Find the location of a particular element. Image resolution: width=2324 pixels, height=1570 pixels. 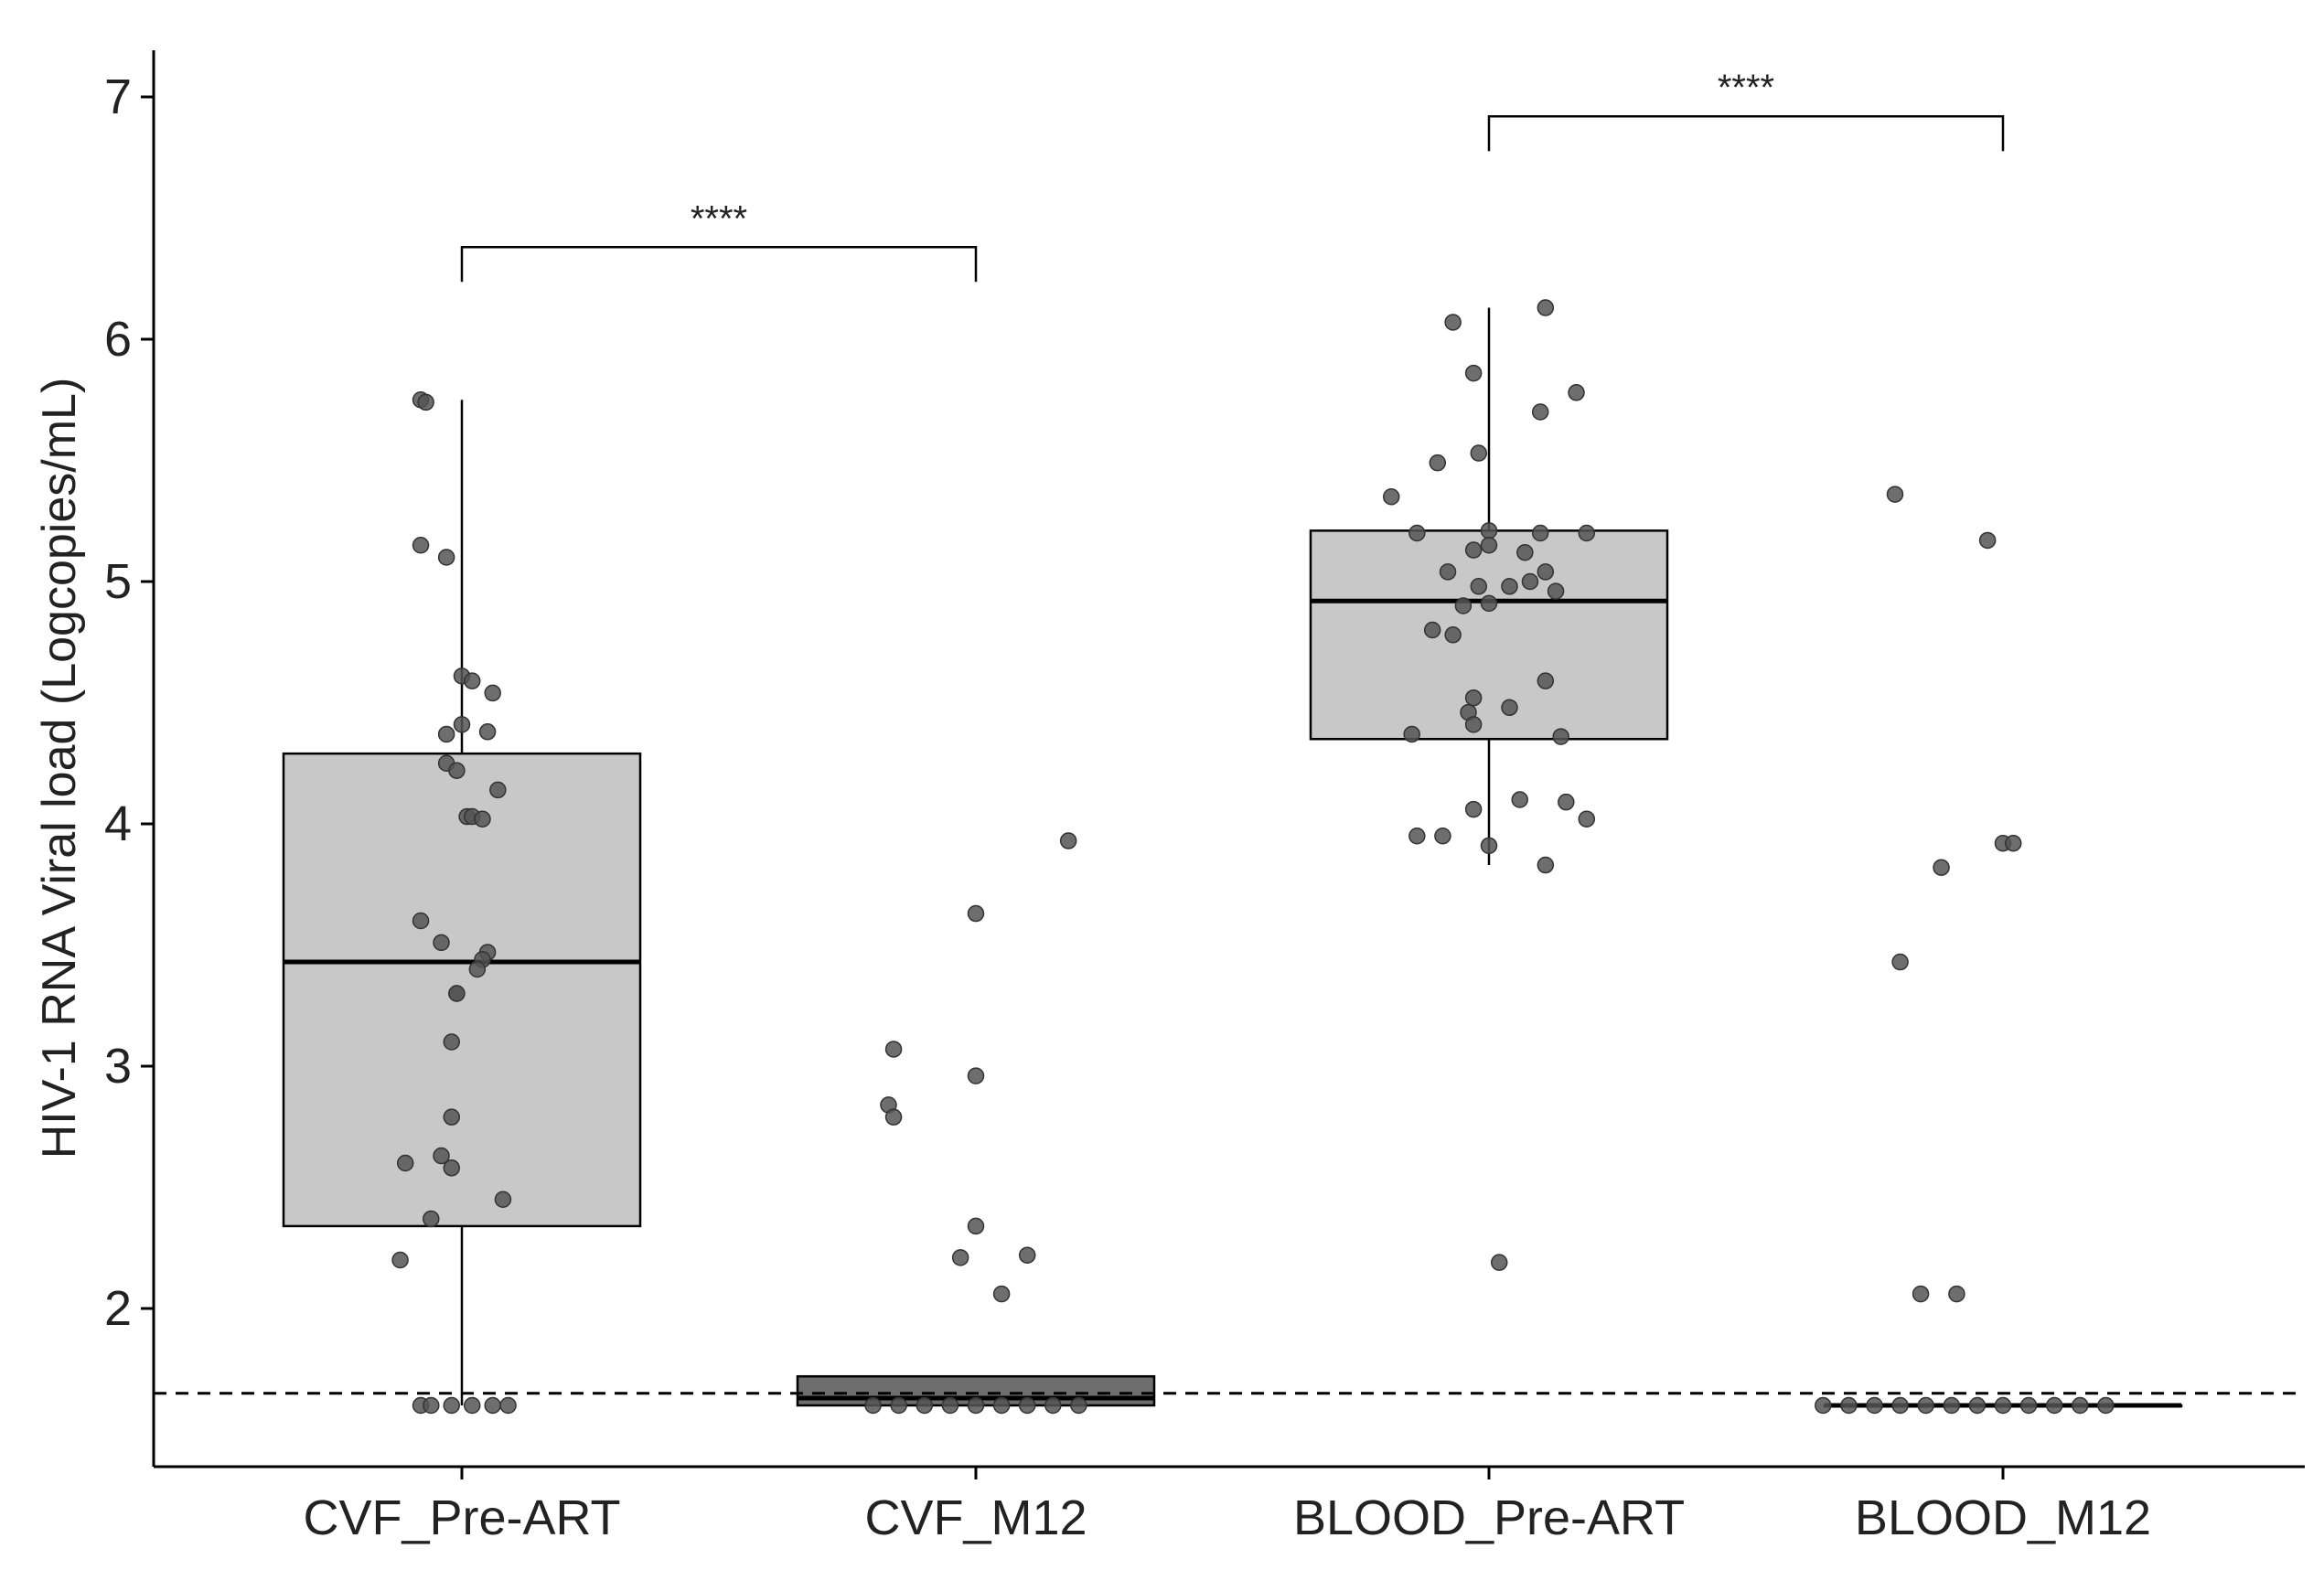

significance-label: **** is located at coordinates (1746, 88).